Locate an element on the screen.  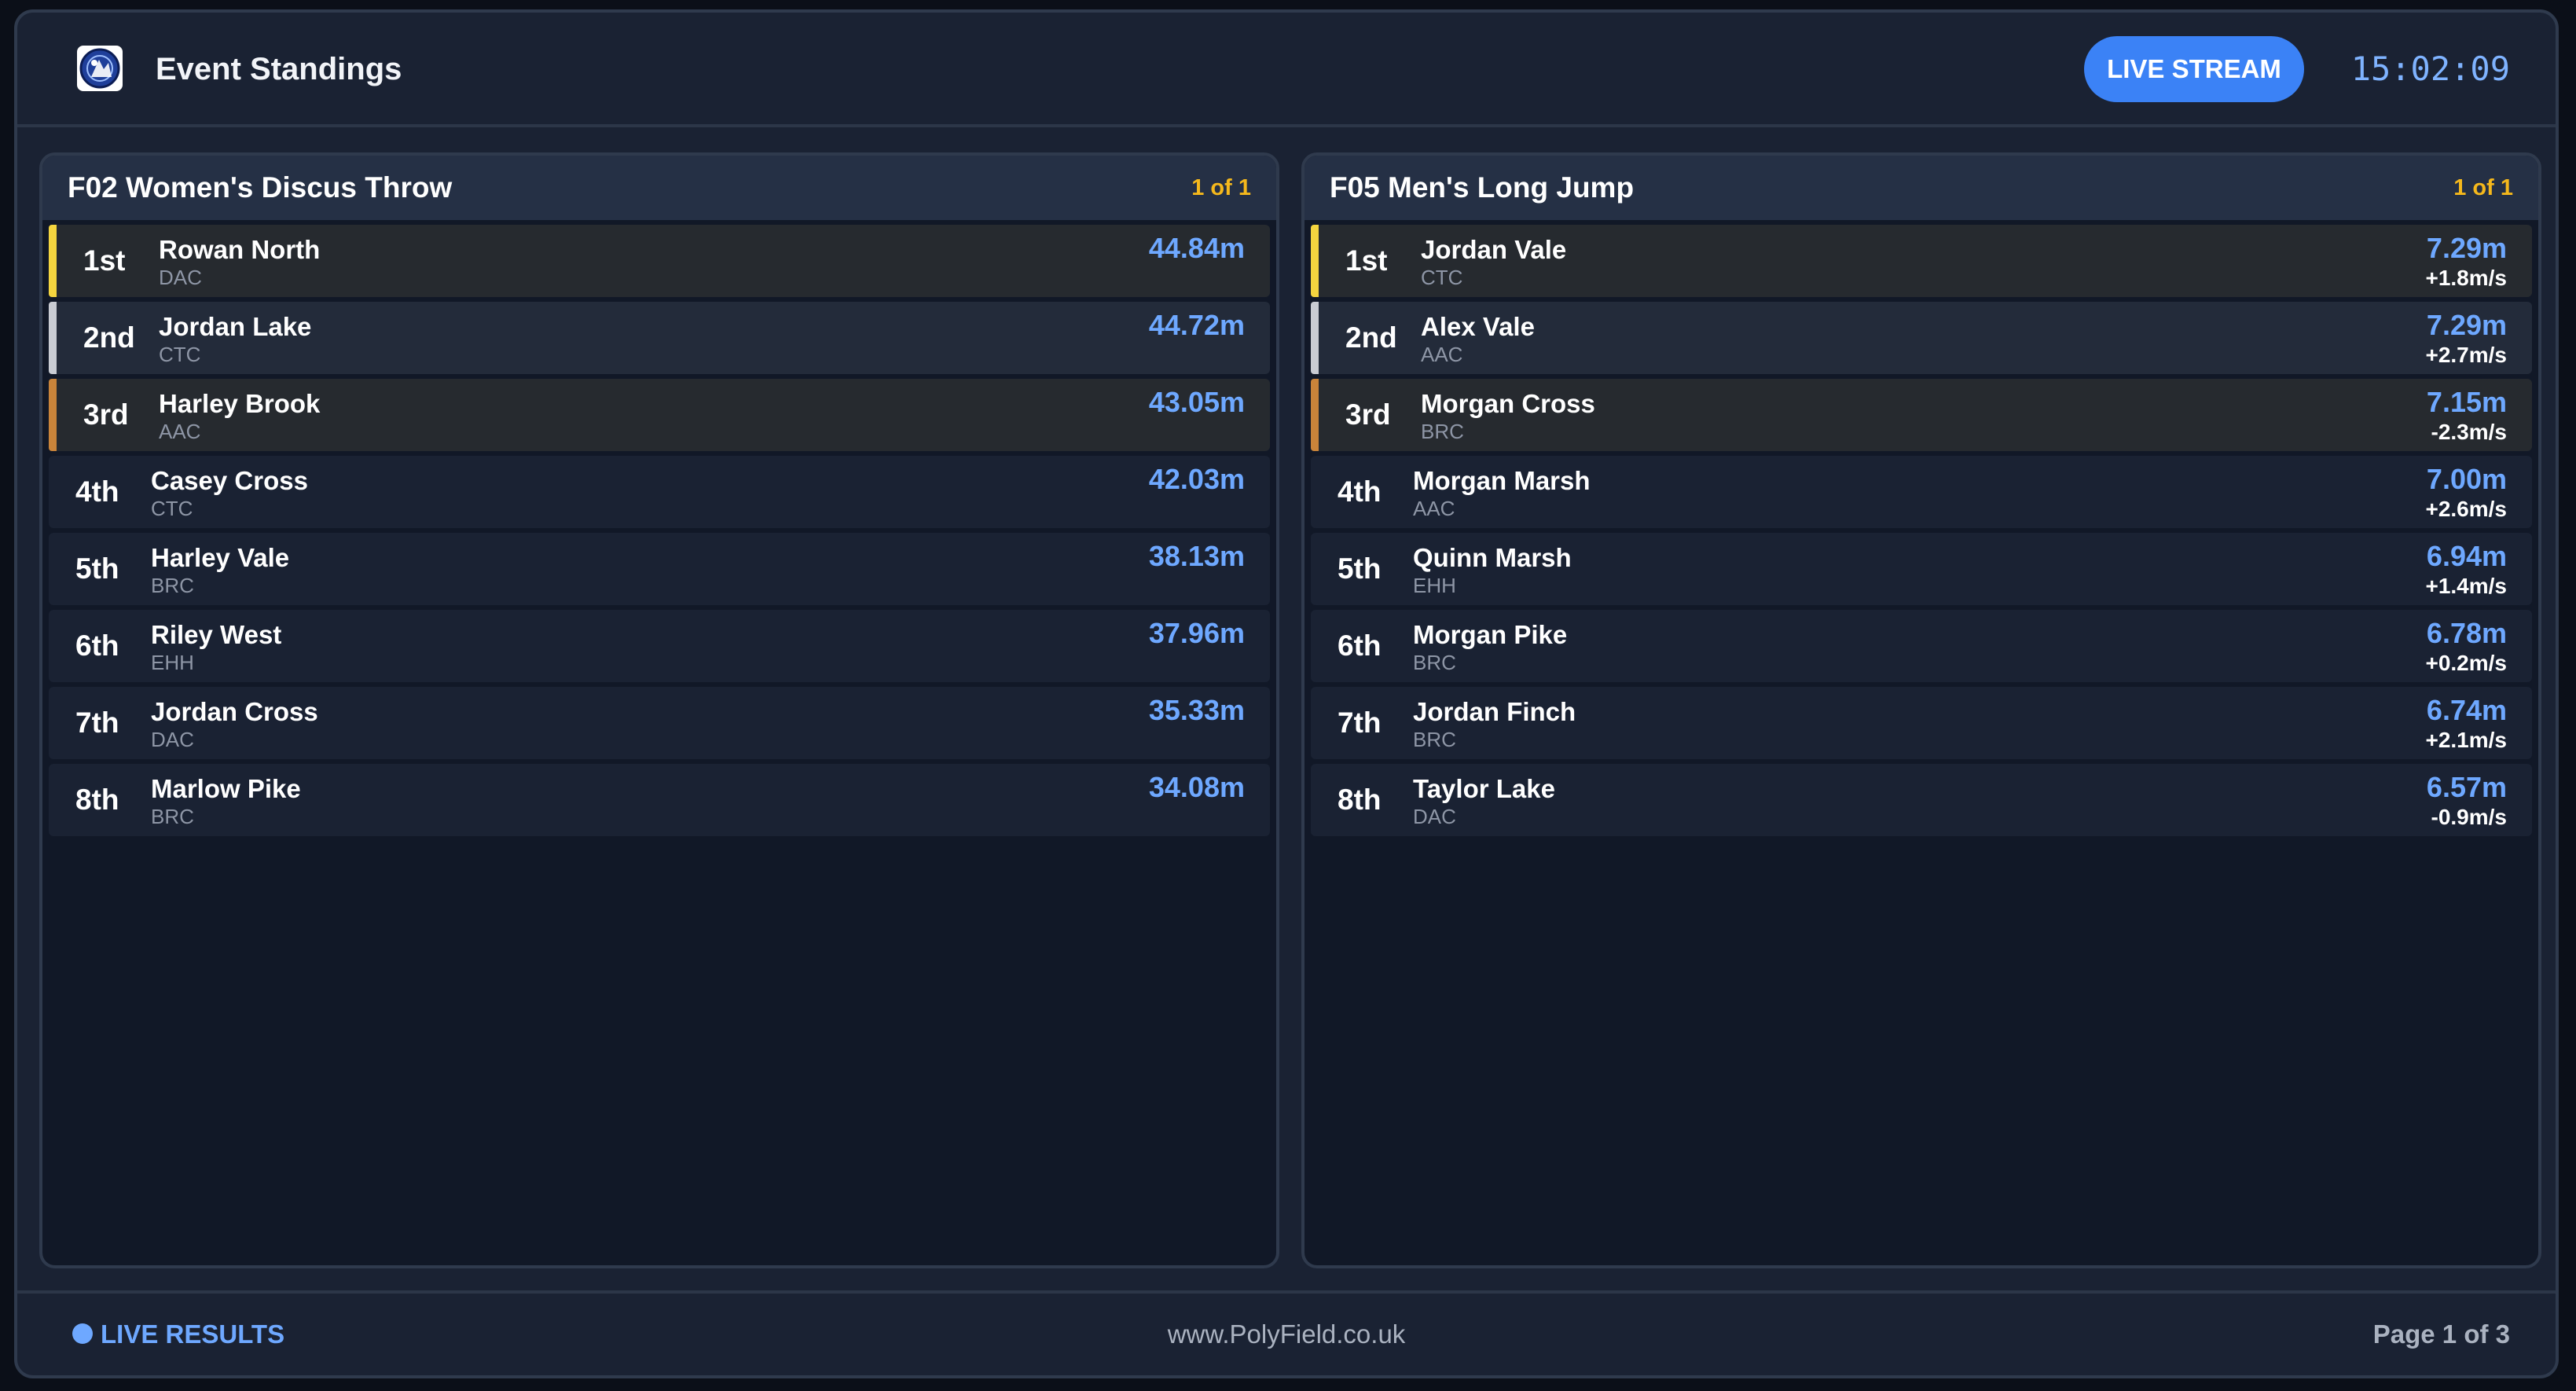
wind-reading: +0.2m/s is located at coordinates (2466, 663).